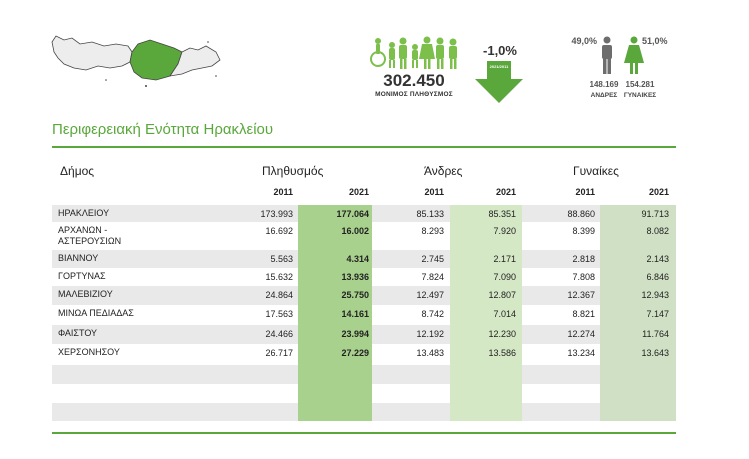 This screenshot has width=749, height=459. What do you see at coordinates (655, 41) in the screenshot?
I see `female-pct: 51,0%` at bounding box center [655, 41].